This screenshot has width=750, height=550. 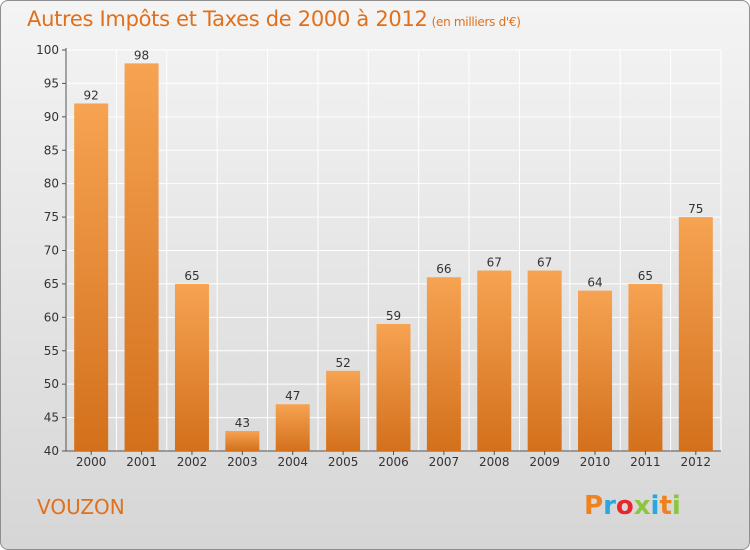 What do you see at coordinates (51, 284) in the screenshot?
I see `y-tick-label: 65` at bounding box center [51, 284].